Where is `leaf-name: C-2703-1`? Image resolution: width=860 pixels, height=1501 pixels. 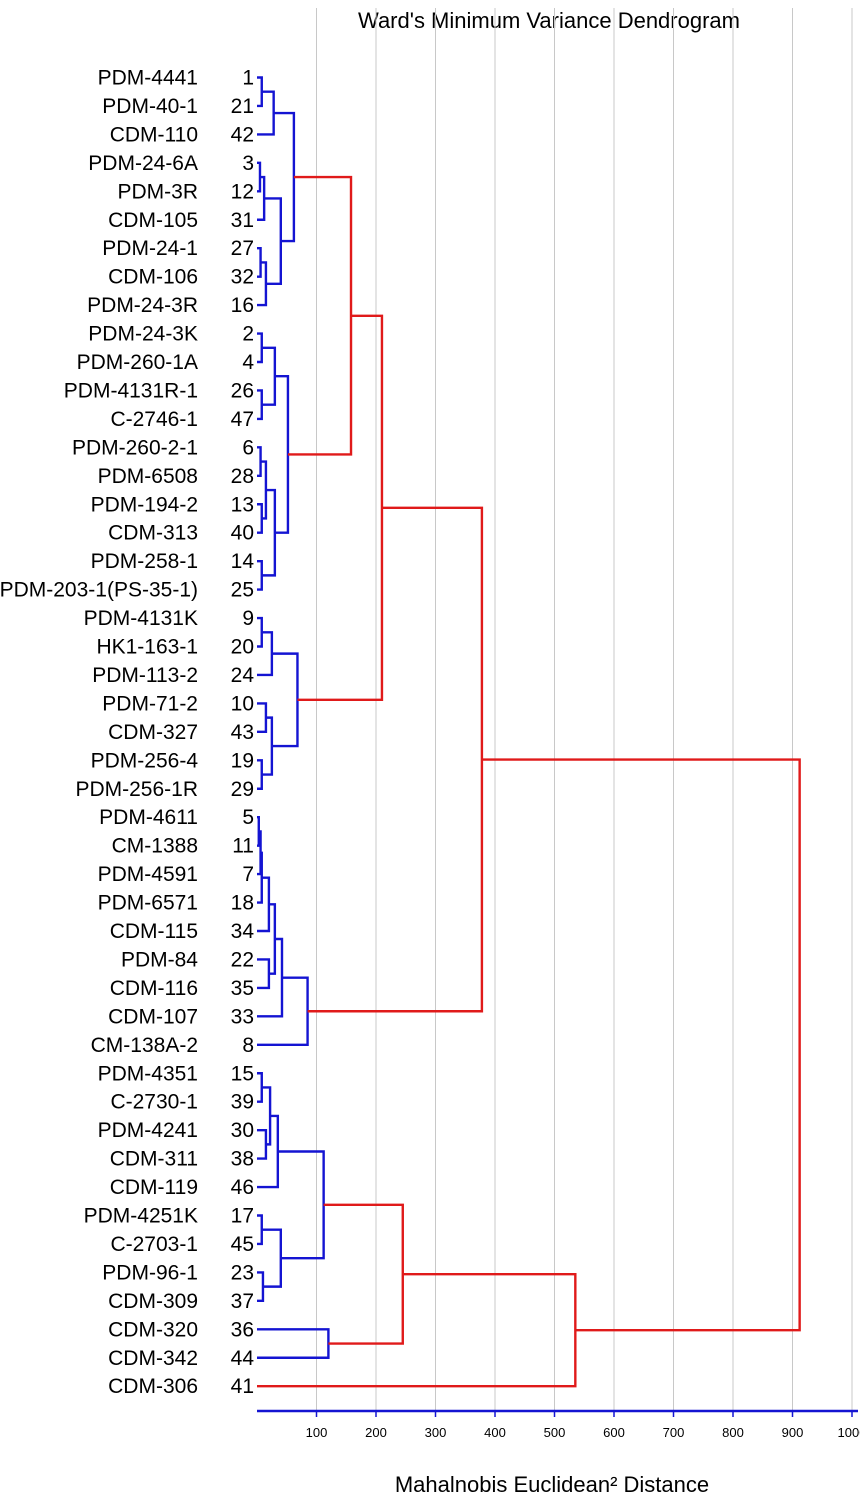 leaf-name: C-2703-1 is located at coordinates (154, 1244).